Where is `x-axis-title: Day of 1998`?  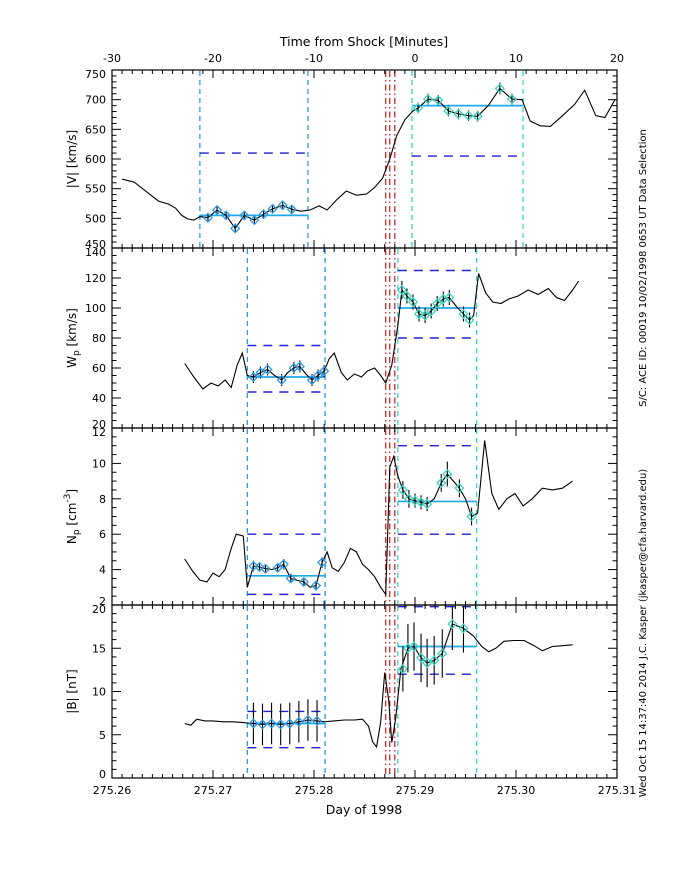
x-axis-title: Day of 1998 is located at coordinates (364, 809).